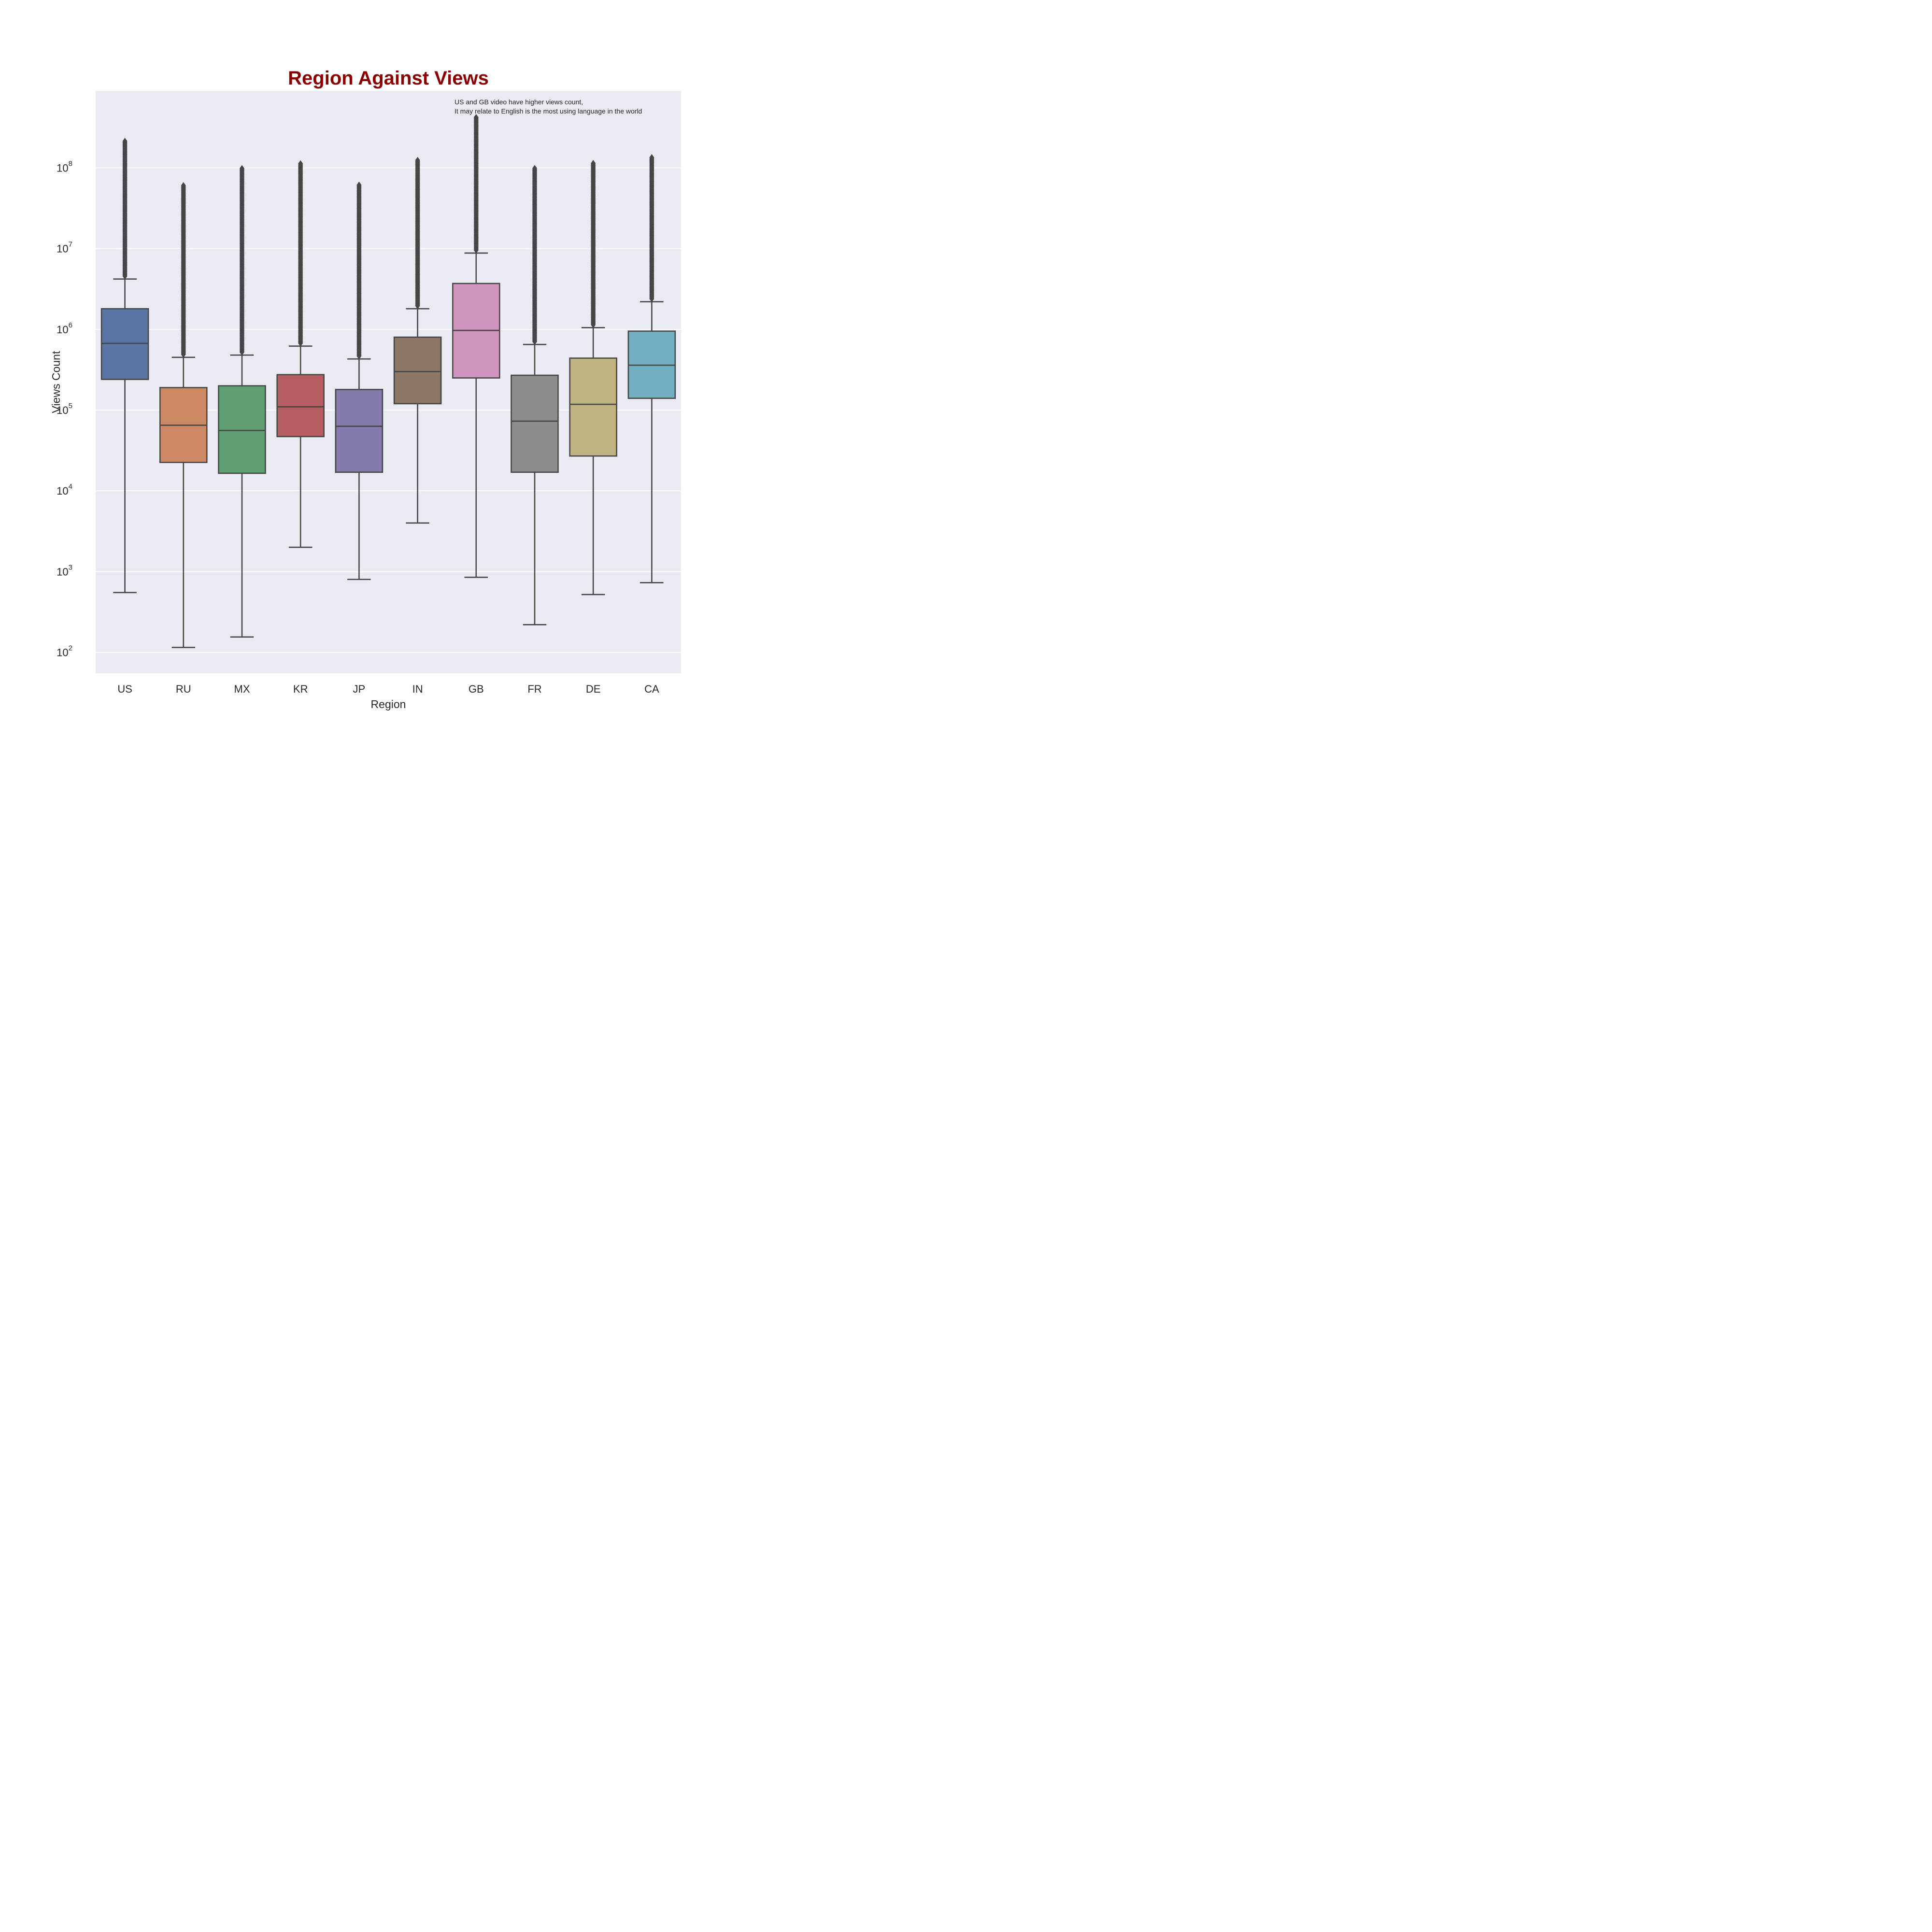 The image size is (1932, 1932). What do you see at coordinates (64, 167) in the screenshot?
I see `y-tick-label: 10⁸` at bounding box center [64, 167].